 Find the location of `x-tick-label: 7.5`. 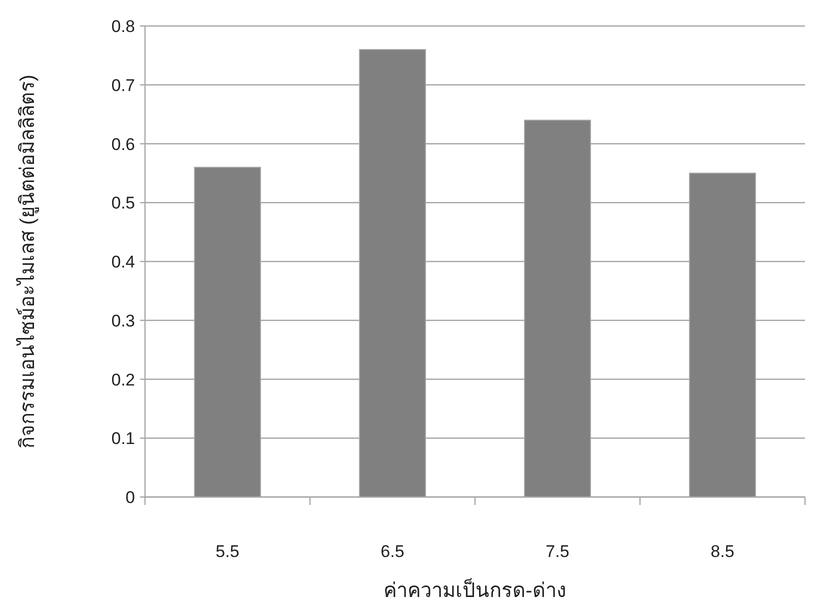

x-tick-label: 7.5 is located at coordinates (558, 551).